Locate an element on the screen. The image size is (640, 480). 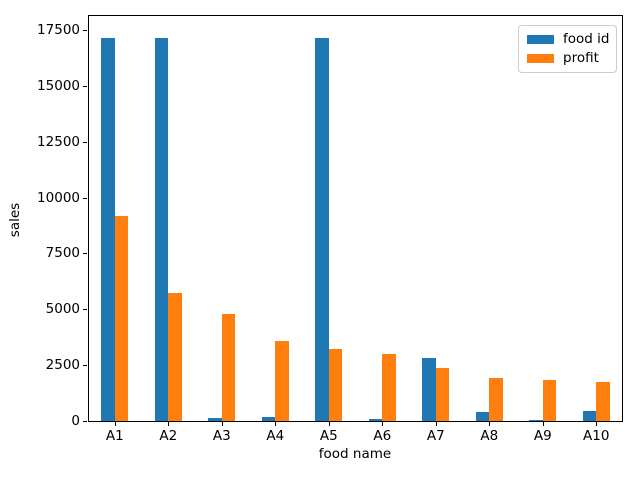
y-tick-label: 12500 is located at coordinates (58, 141).